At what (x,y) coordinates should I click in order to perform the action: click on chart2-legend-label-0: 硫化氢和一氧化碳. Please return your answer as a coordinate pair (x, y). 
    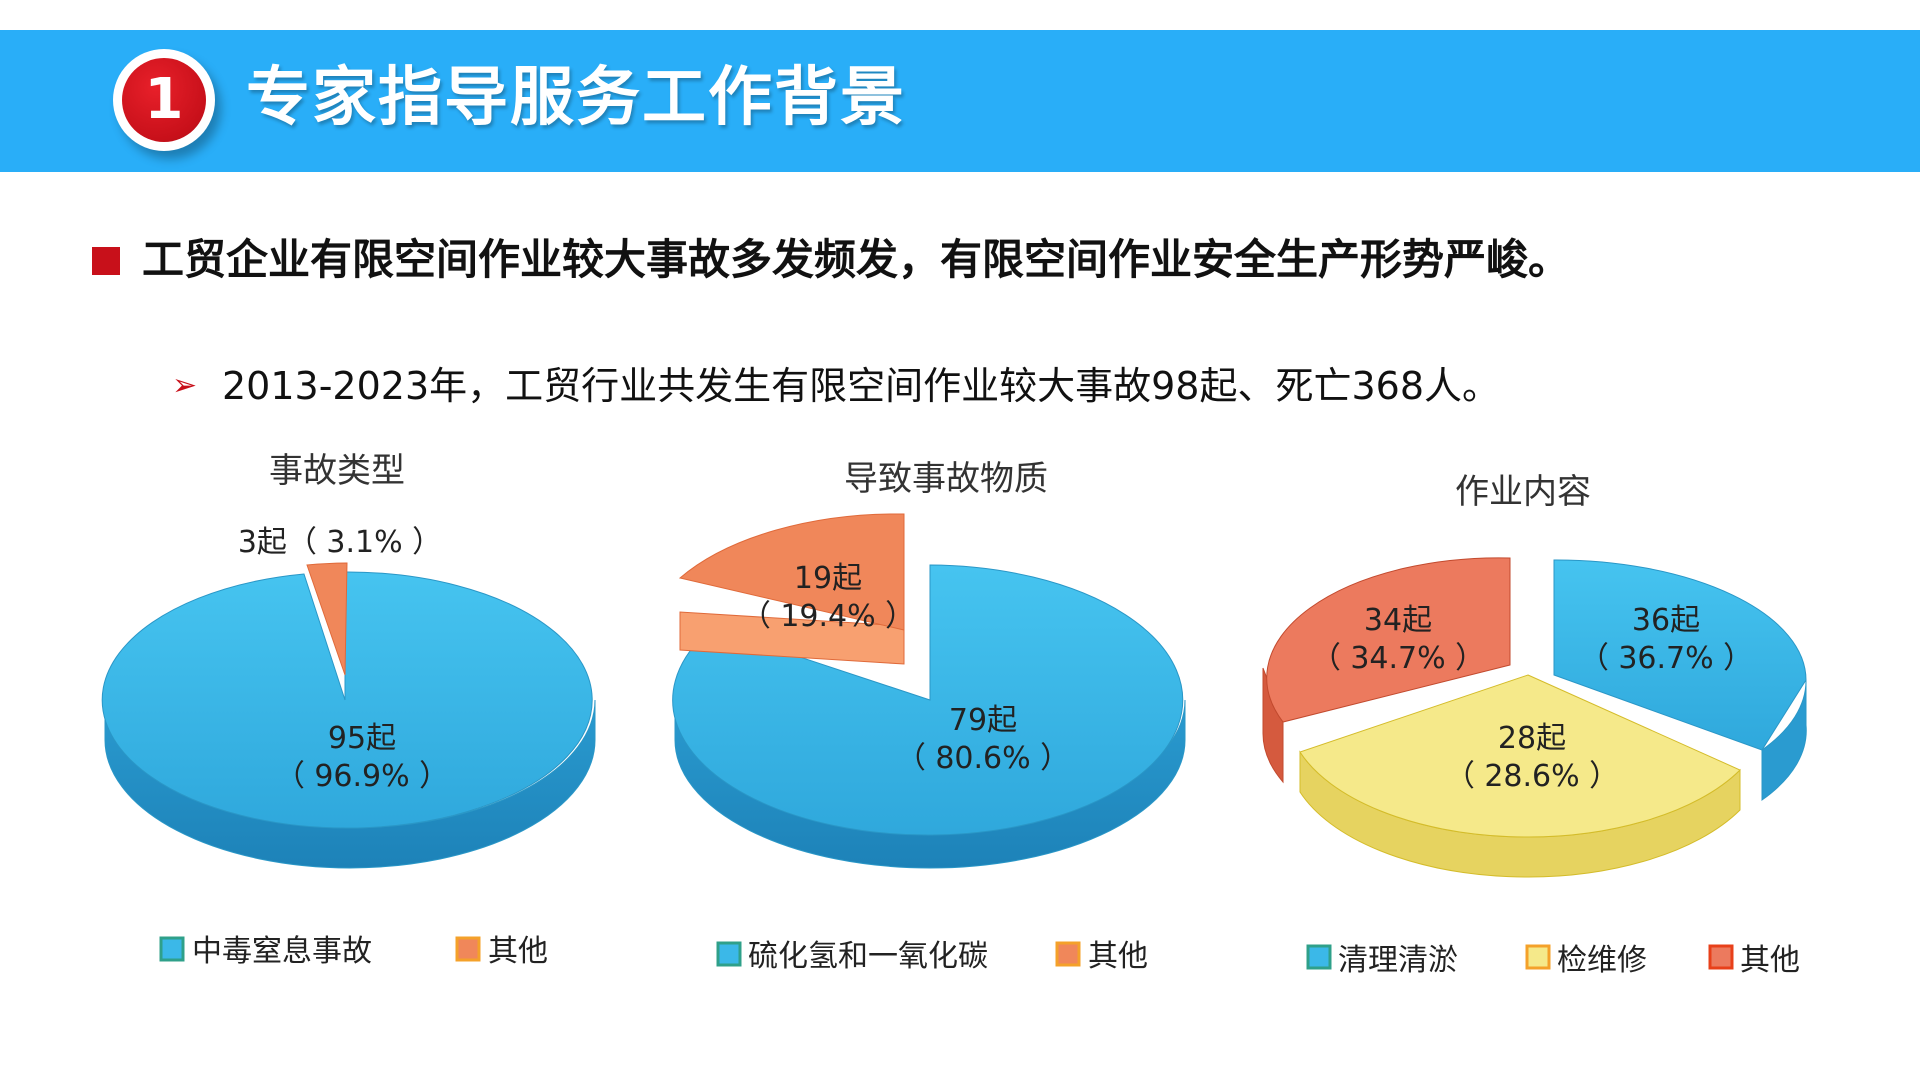
    Looking at the image, I should click on (868, 956).